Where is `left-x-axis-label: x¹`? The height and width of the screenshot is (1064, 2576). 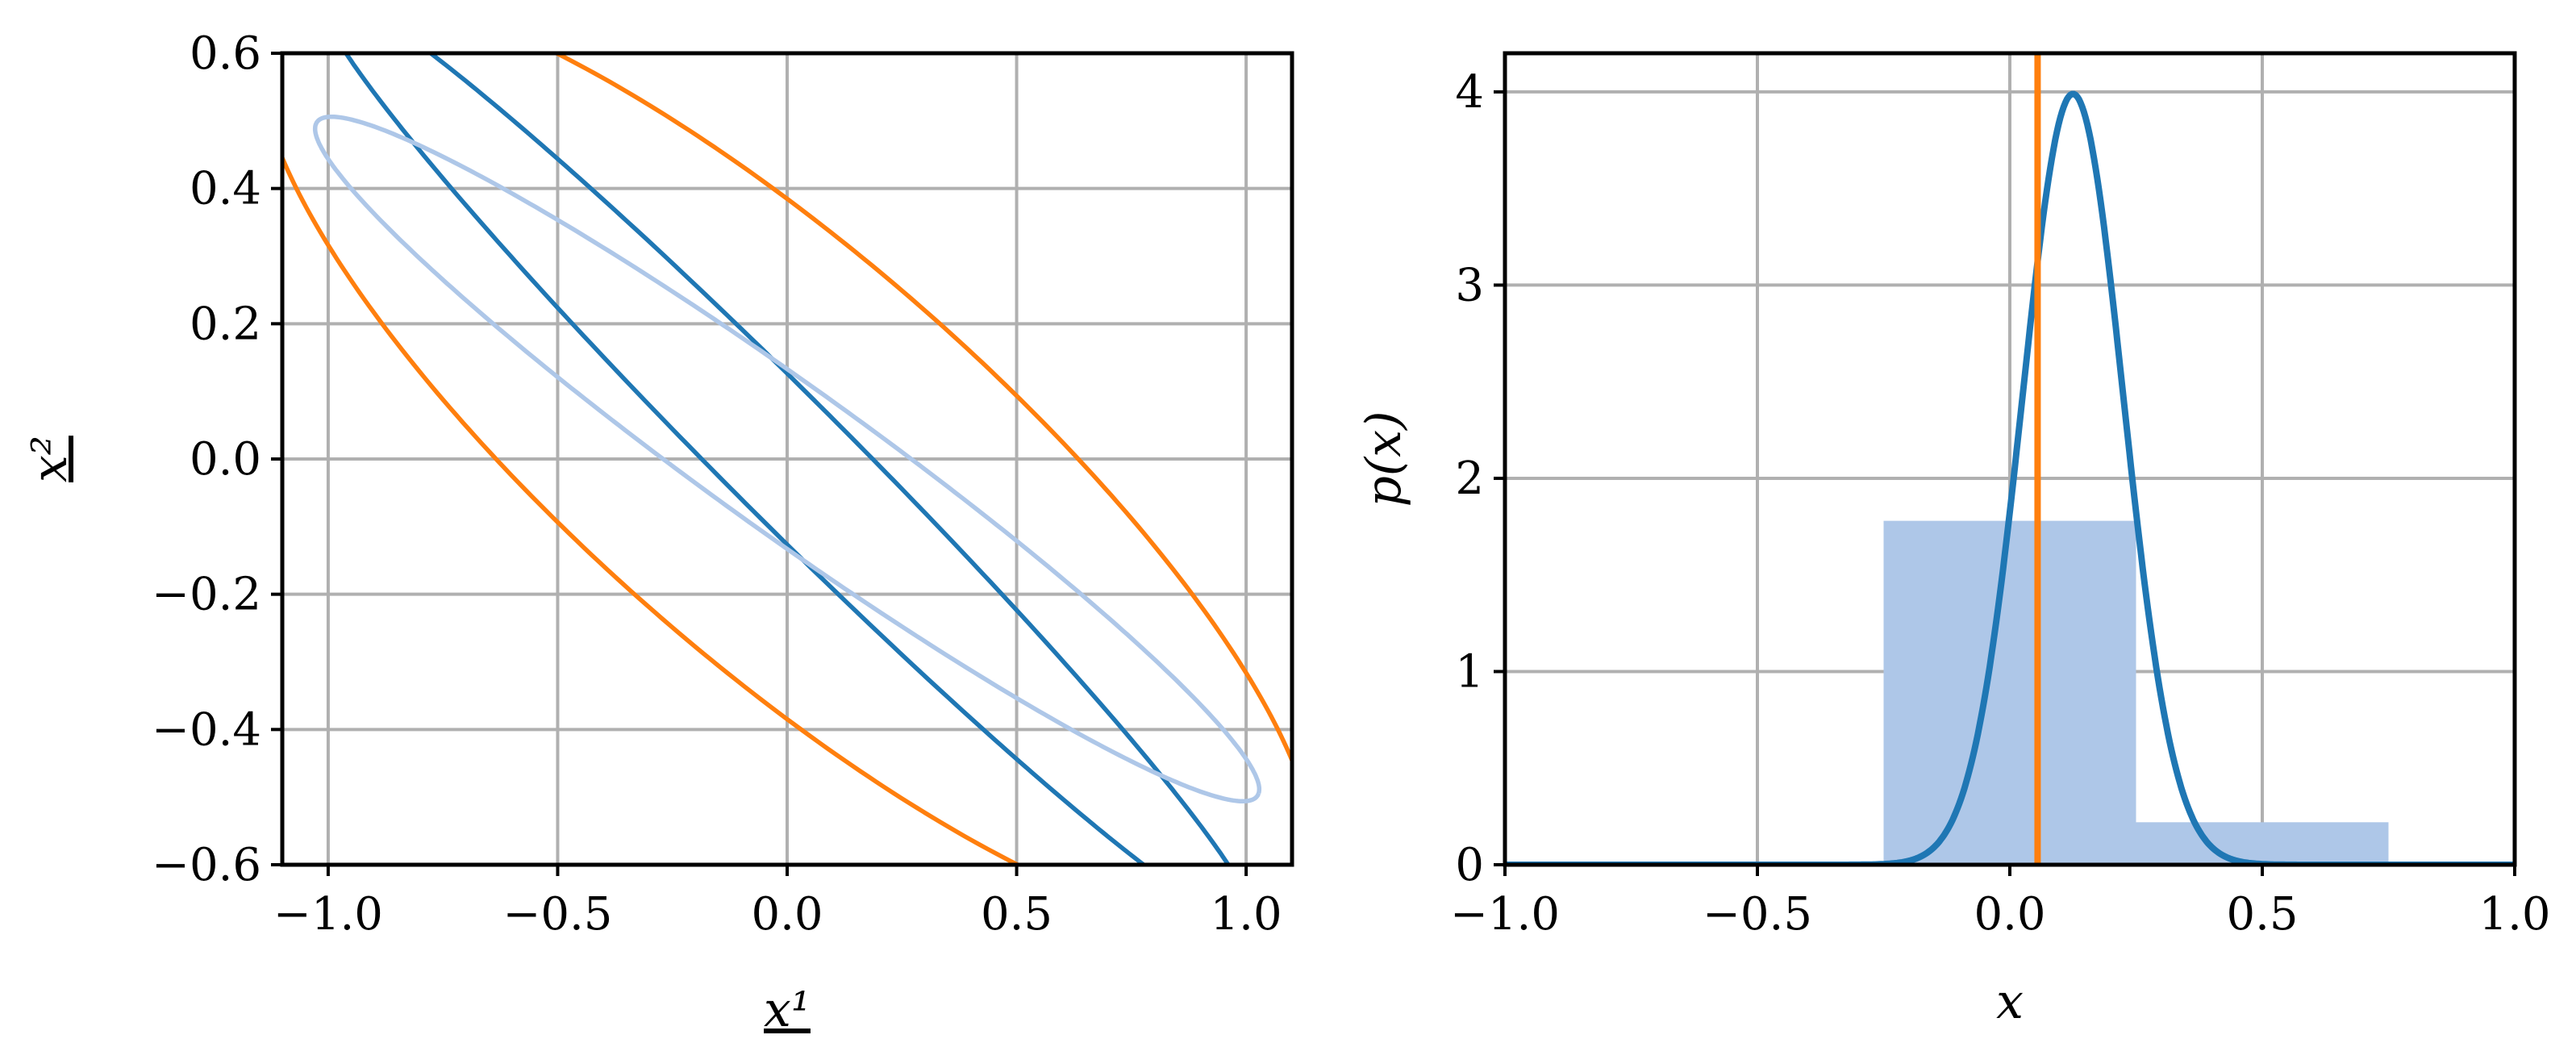 left-x-axis-label: x¹ is located at coordinates (787, 1010).